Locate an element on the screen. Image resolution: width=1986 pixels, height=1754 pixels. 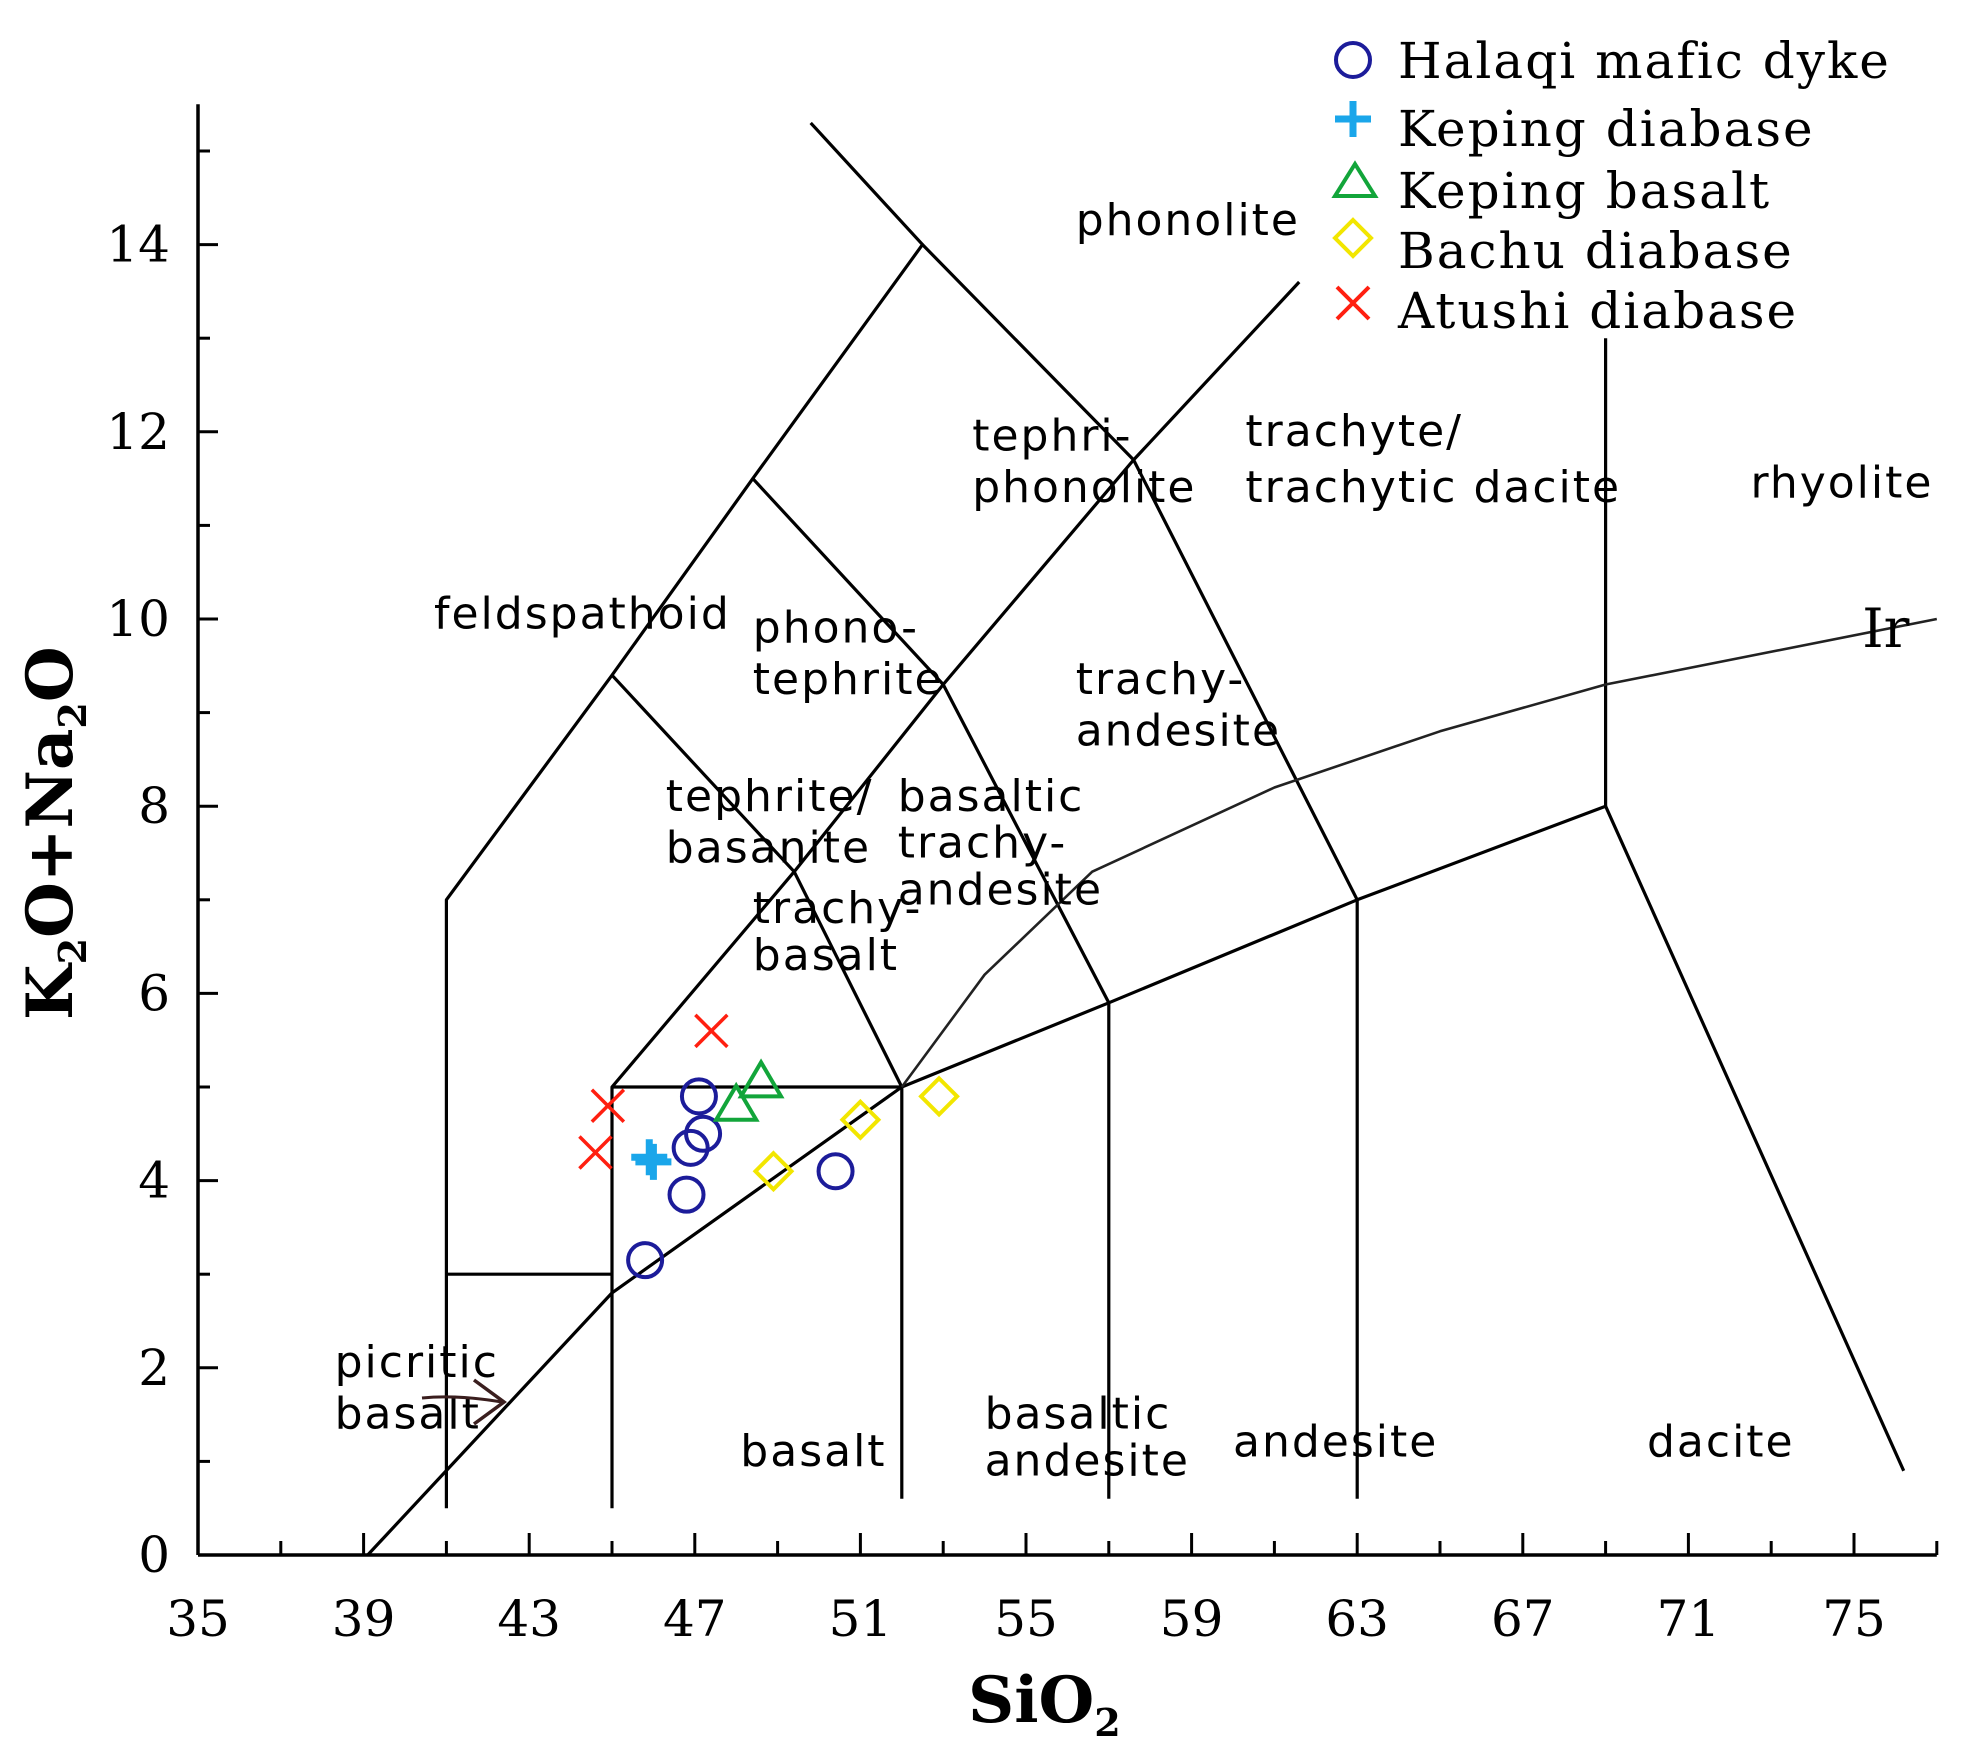
legend-circle-marker is located at coordinates (1353, 60).